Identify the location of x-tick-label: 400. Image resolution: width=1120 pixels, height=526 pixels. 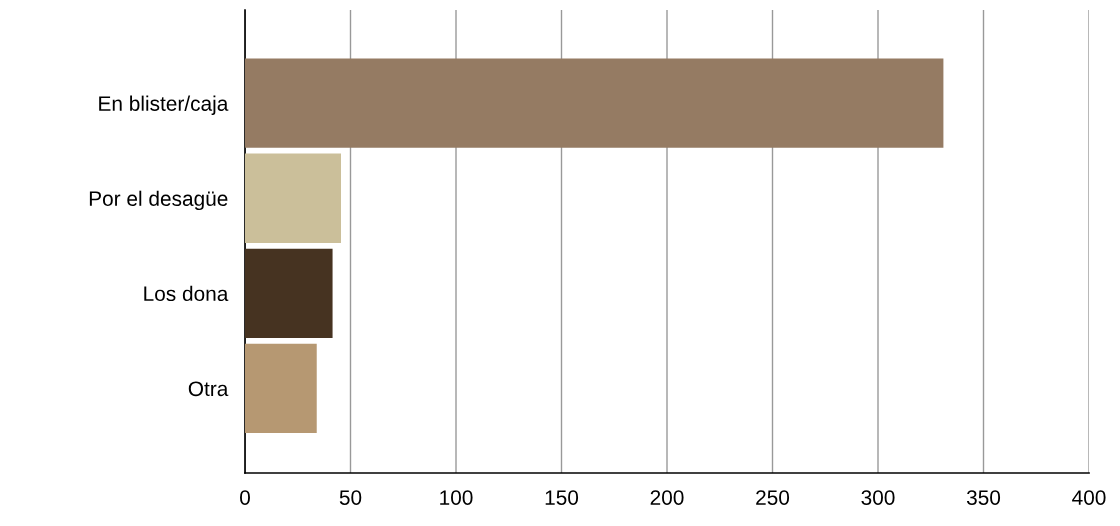
(1089, 497).